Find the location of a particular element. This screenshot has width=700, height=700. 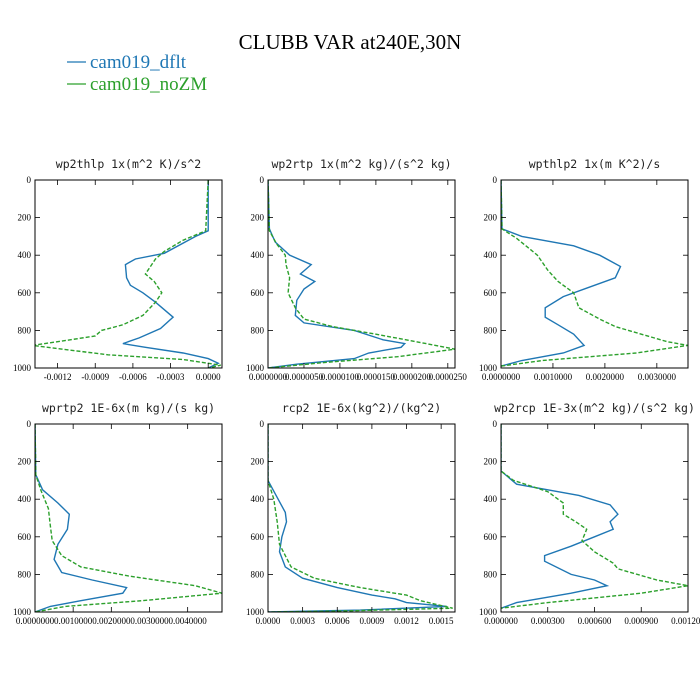

x-tick-label: 0.0015 is located at coordinates (441, 621).